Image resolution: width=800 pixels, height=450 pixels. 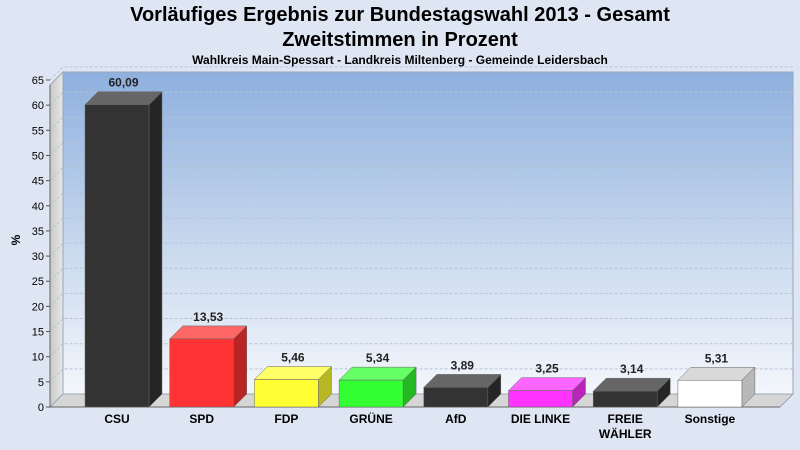 What do you see at coordinates (378, 358) in the screenshot?
I see `value-label: 5,34` at bounding box center [378, 358].